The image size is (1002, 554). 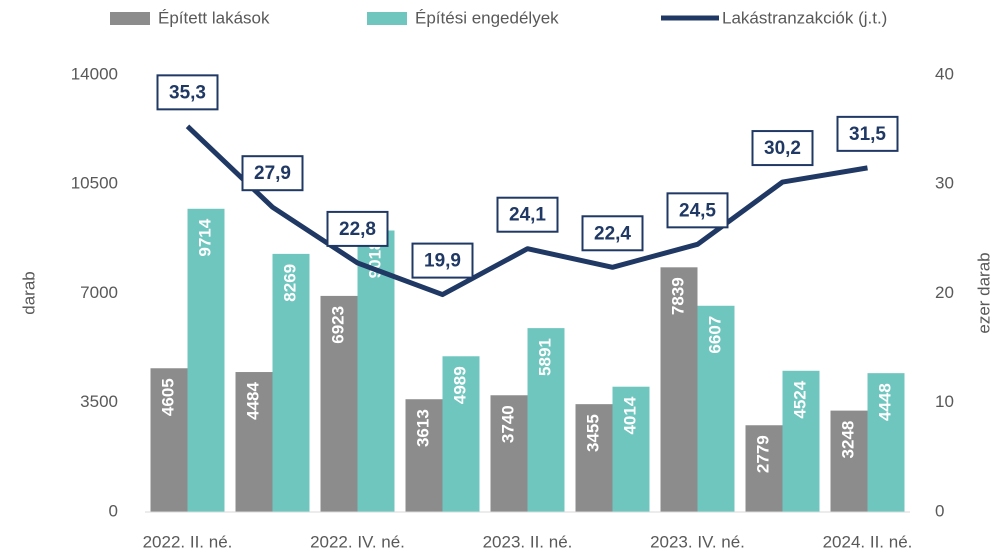 I want to click on bar-value-label: 6923, so click(x=337, y=325).